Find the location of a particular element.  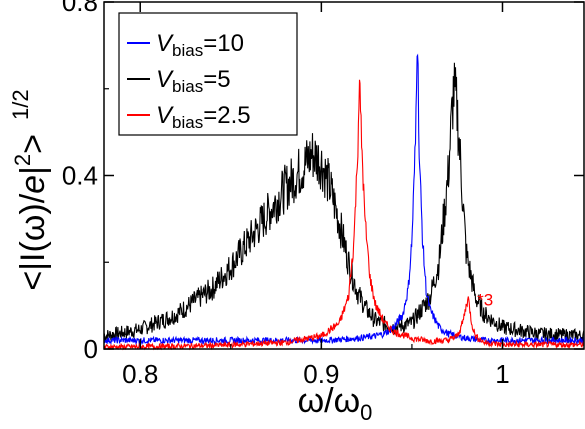

y-axis-label-left: <|I(ω)/ is located at coordinates (33, 241).